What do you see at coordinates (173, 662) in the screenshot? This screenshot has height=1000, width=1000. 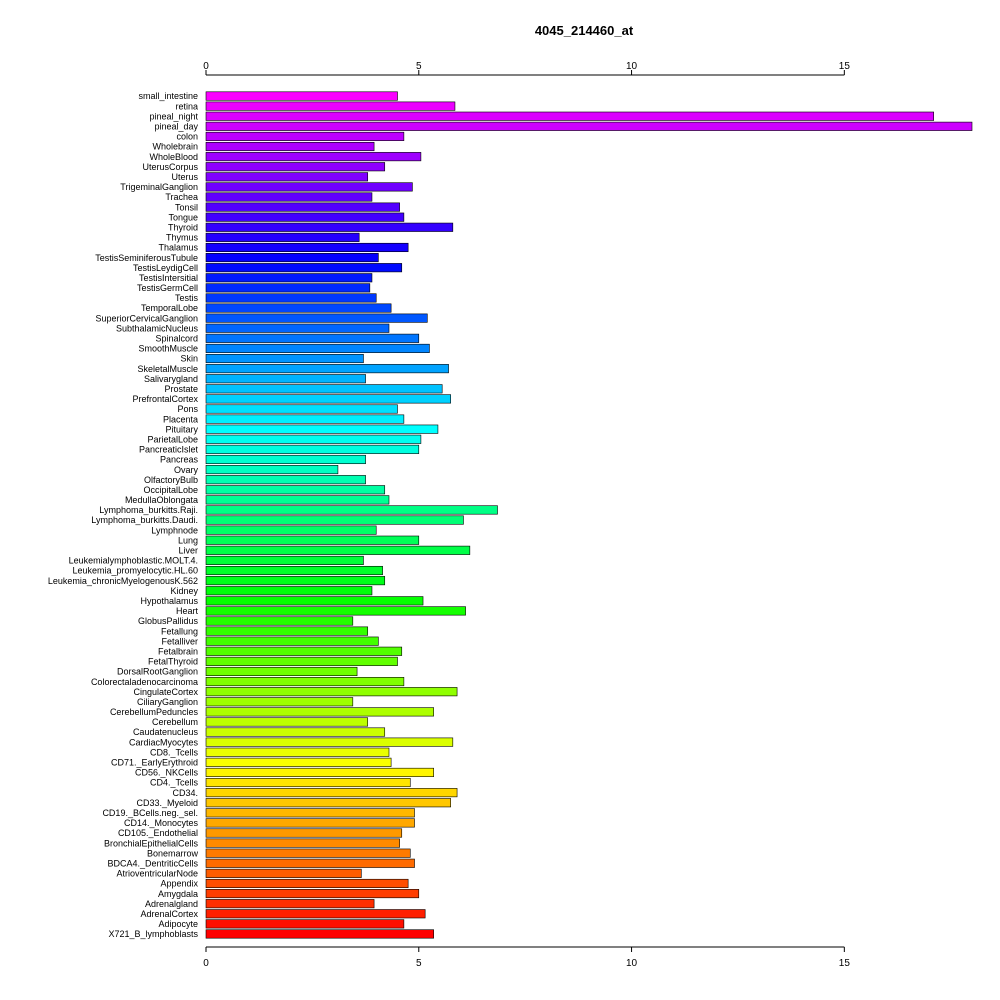 I see `category-label: FetalThyroid` at bounding box center [173, 662].